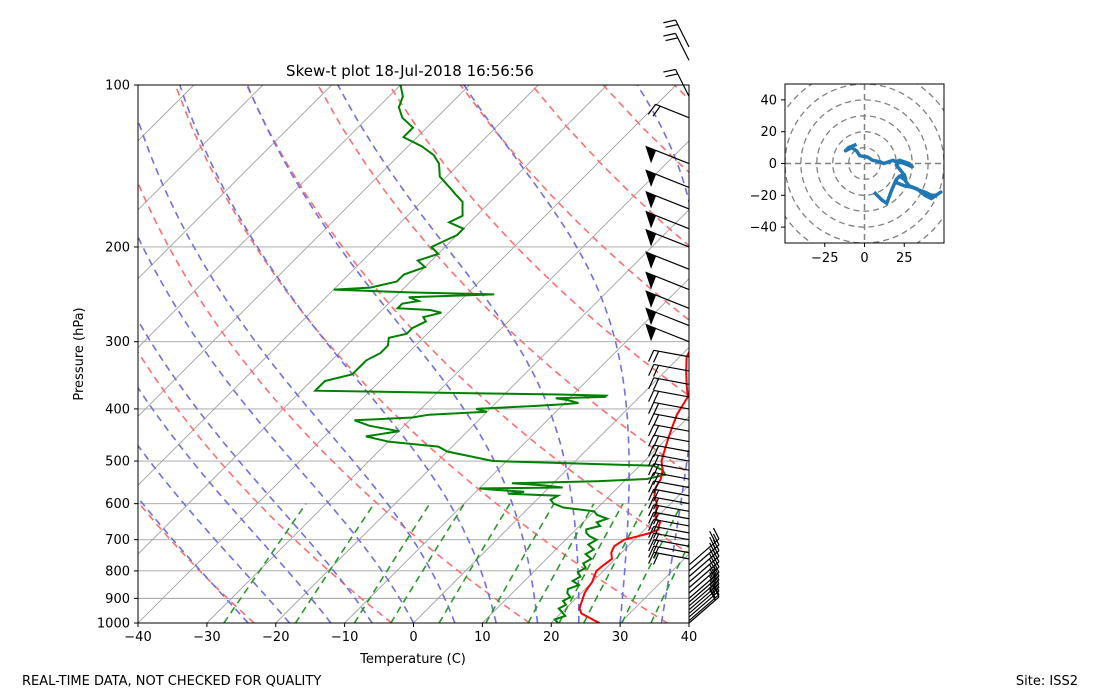 This screenshot has height=700, width=1100. What do you see at coordinates (413, 637) in the screenshot?
I see `x-tick-label: 0` at bounding box center [413, 637].